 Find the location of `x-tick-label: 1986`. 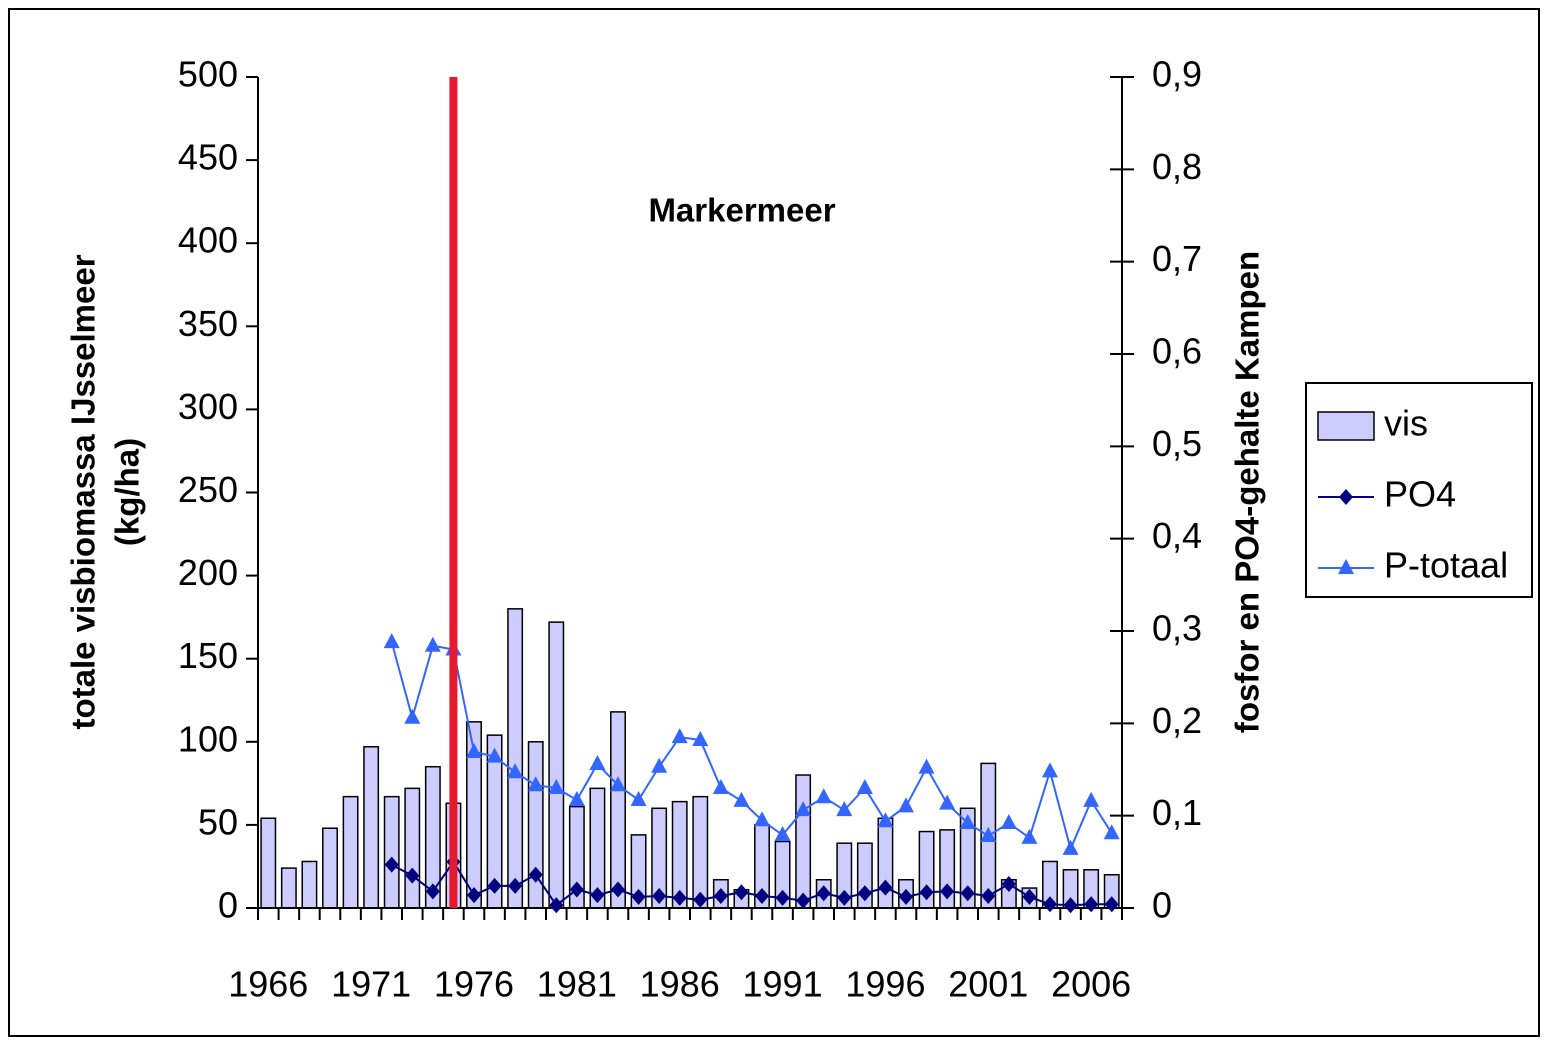

x-tick-label: 1986 is located at coordinates (680, 984).